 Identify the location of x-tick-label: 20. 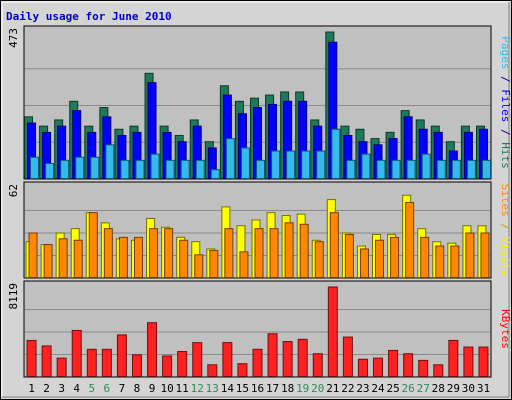
(317, 388).